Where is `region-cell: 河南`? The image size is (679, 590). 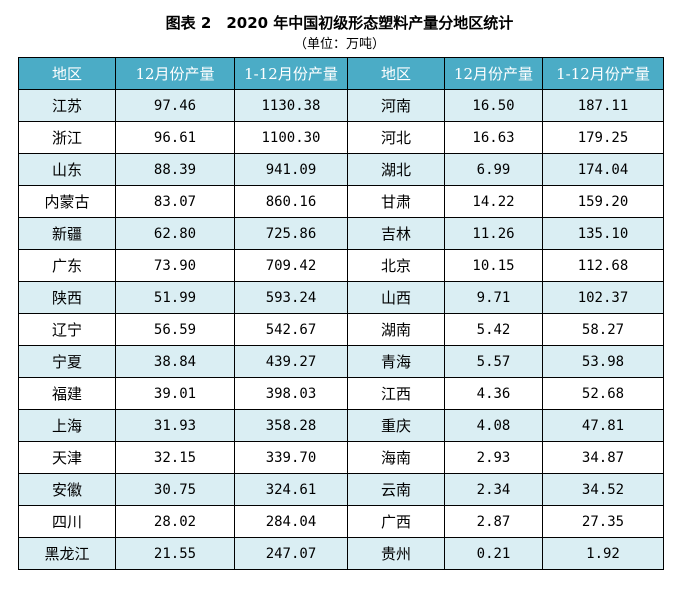
region-cell: 河南 is located at coordinates (396, 105).